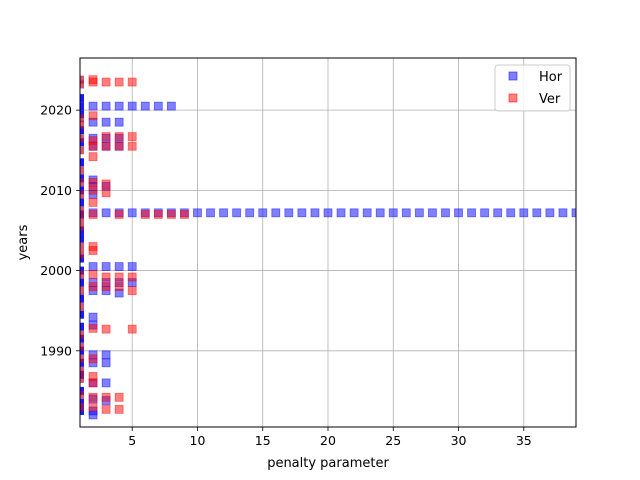 The width and height of the screenshot is (640, 480). What do you see at coordinates (551, 77) in the screenshot?
I see `legend-label-hor: Hor` at bounding box center [551, 77].